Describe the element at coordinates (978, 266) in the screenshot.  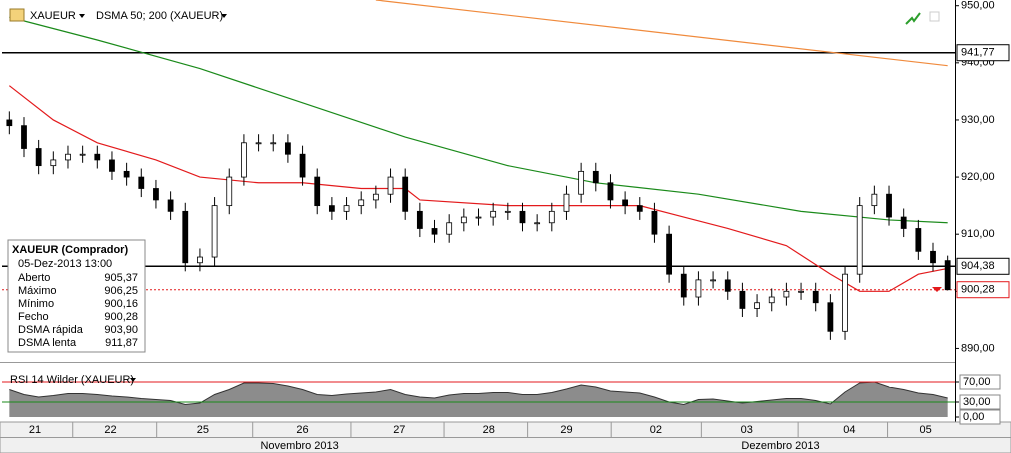
I see `price-tag-label: 904,38` at that location.